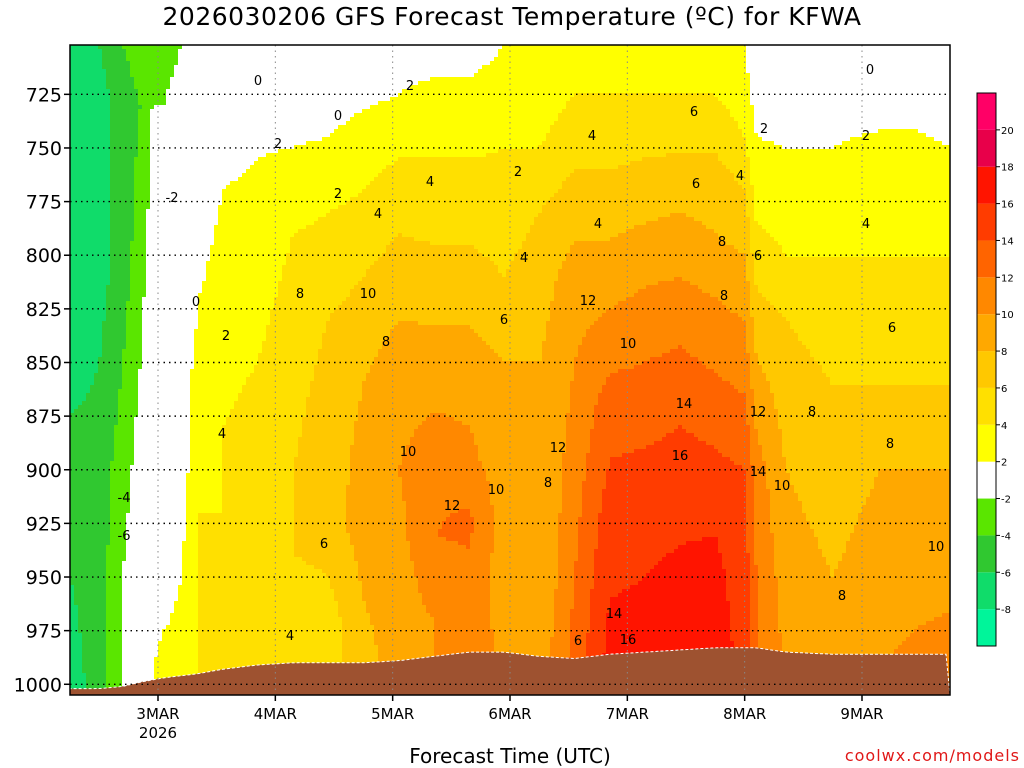 This screenshot has height=768, width=1024. What do you see at coordinates (44, 578) in the screenshot?
I see `y-tick-label: 950` at bounding box center [44, 578].